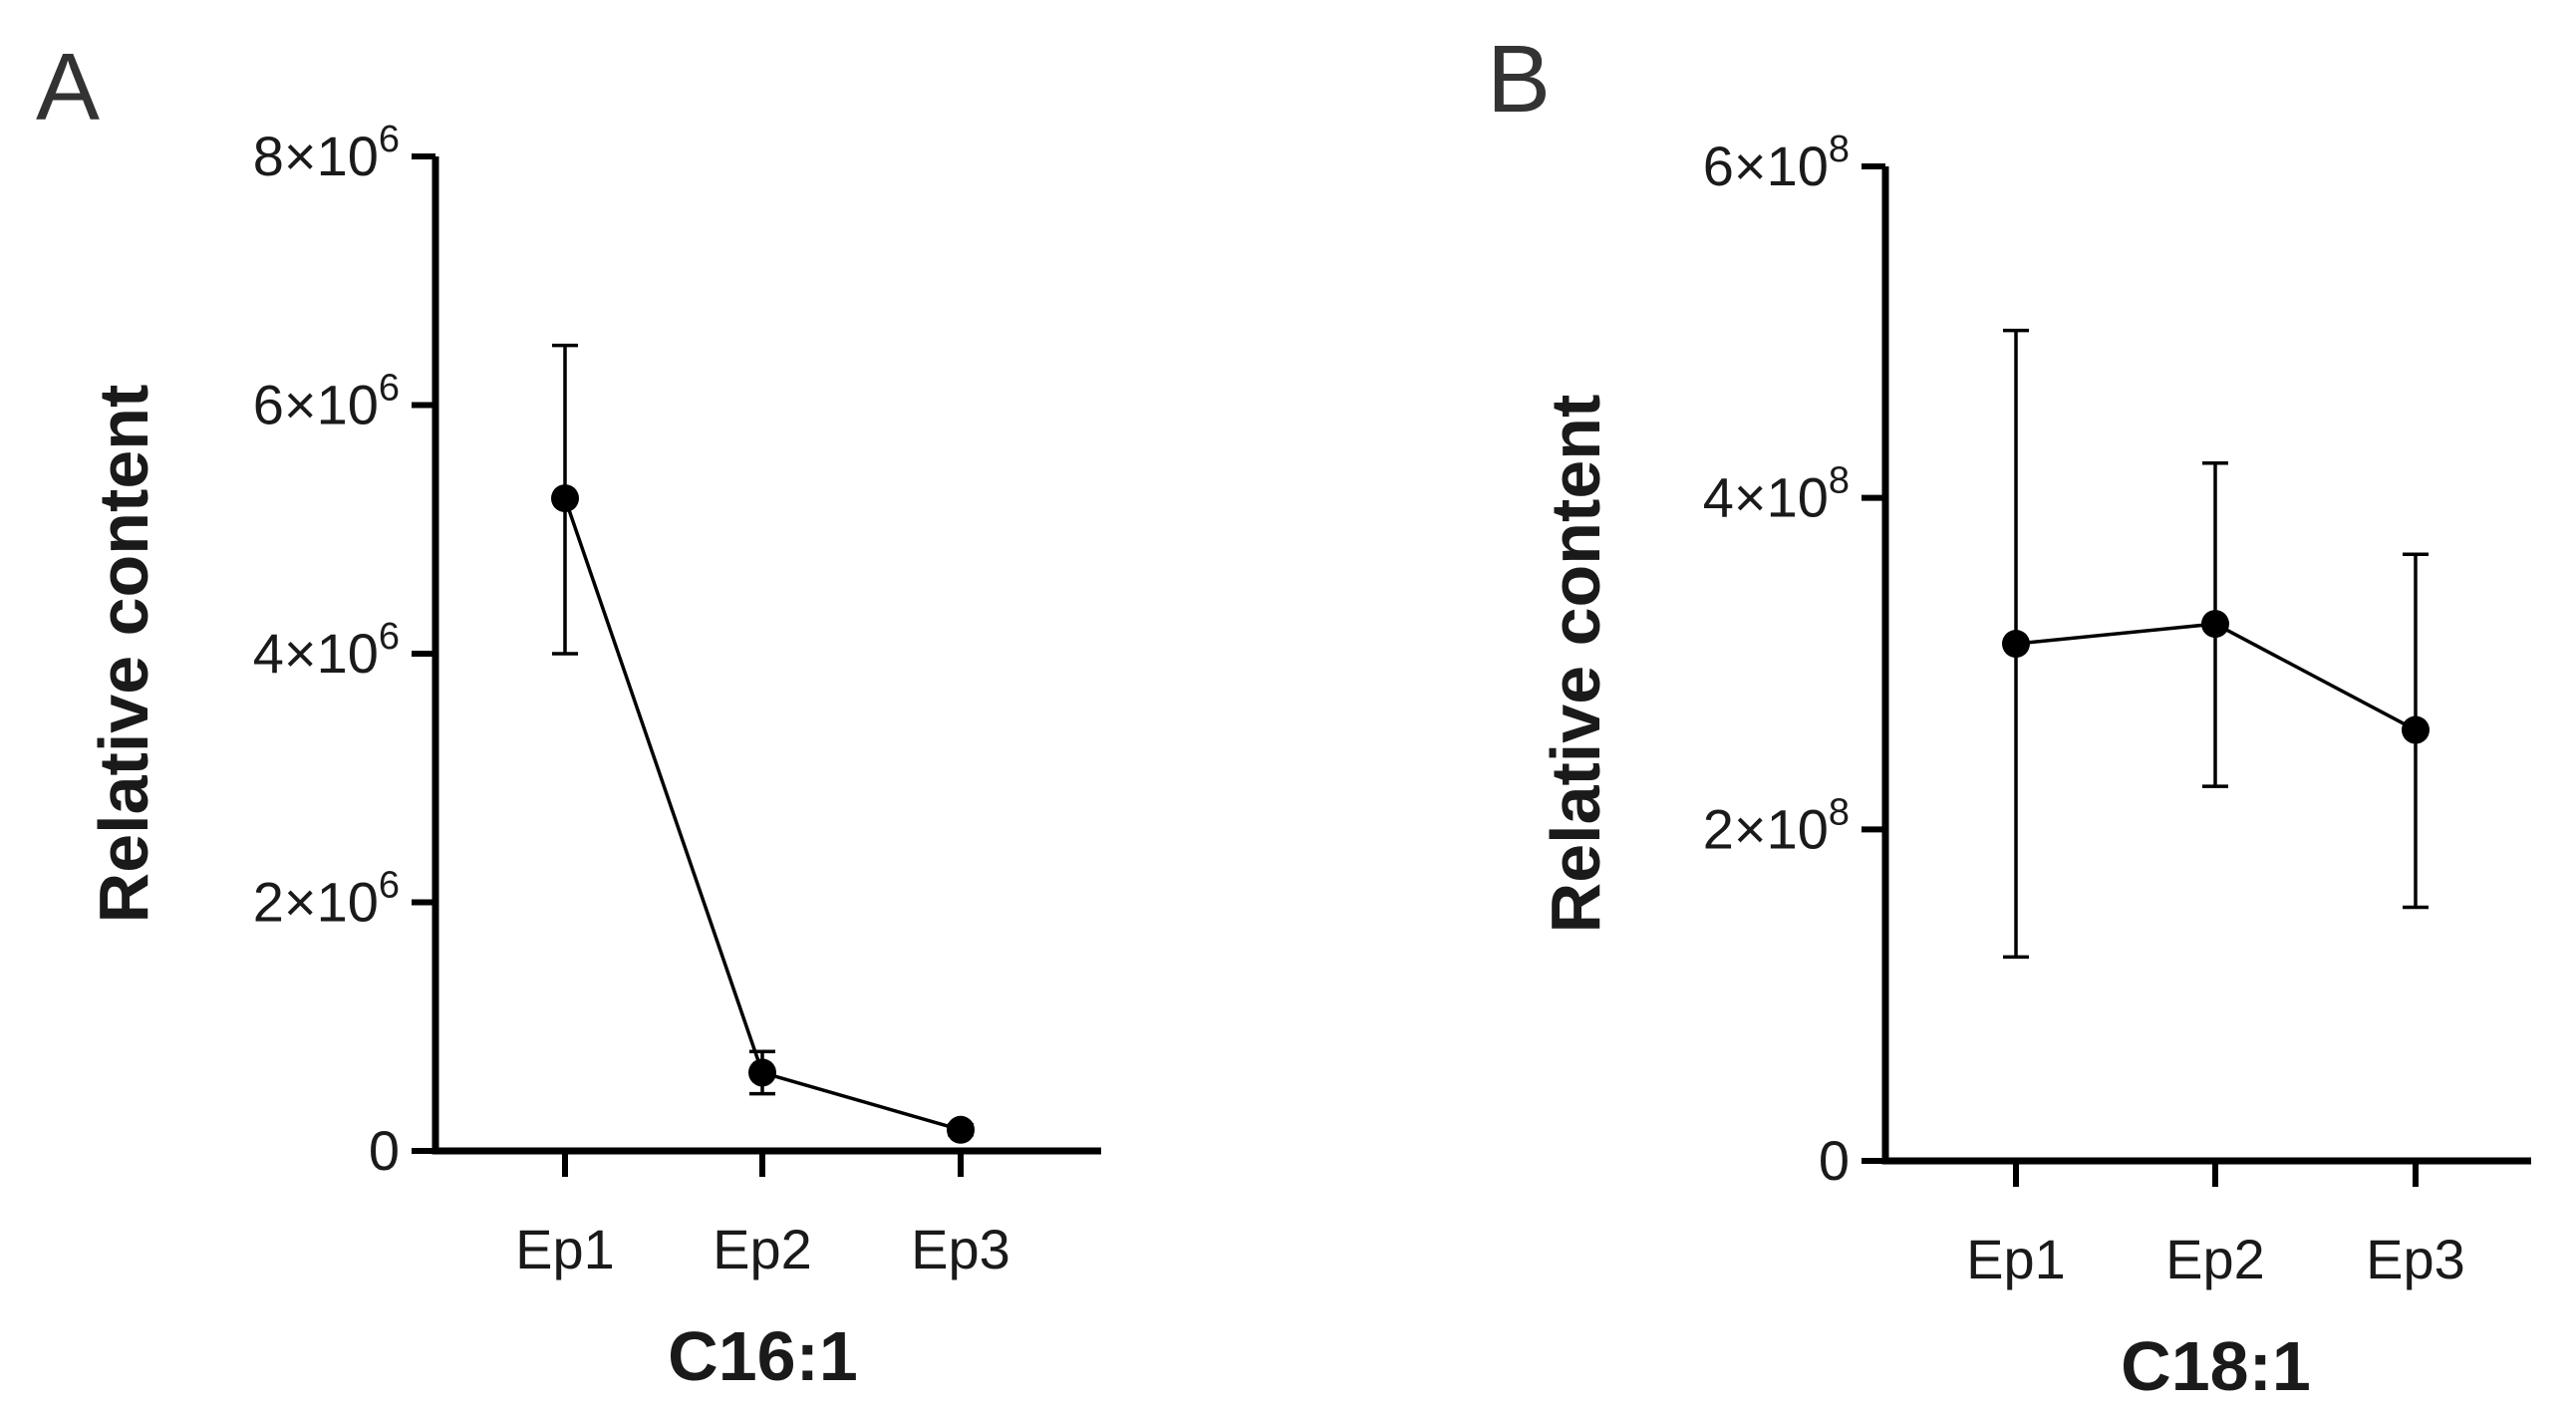 This screenshot has height=1412, width=2576. Describe the element at coordinates (762, 1249) in the screenshot. I see `panel-a-x-tick-label: Ep2` at that location.